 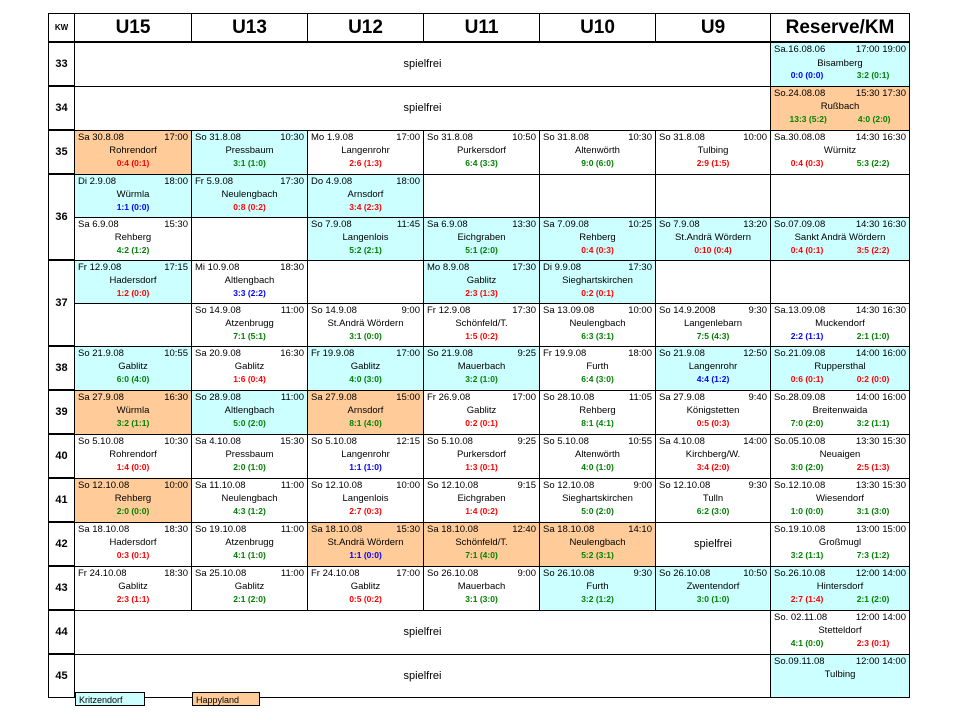 I want to click on game-info: Di 2.9.08 18:00 Würmla 1:1 (0:0), so click(x=133, y=194).